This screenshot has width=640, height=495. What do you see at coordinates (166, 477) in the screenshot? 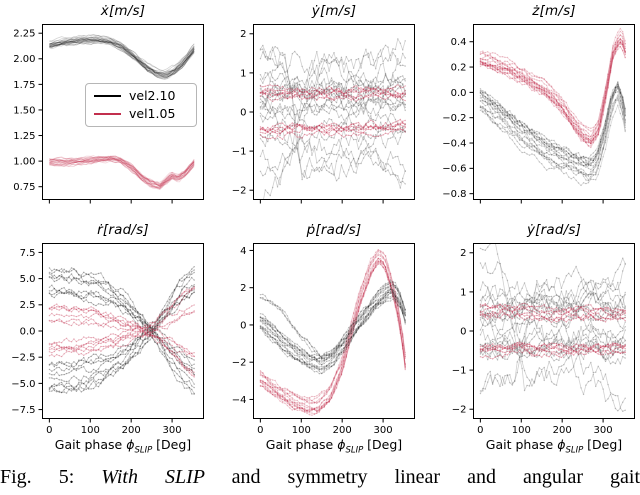
I see `caption-italic-phrase: With SLIP` at bounding box center [166, 477].